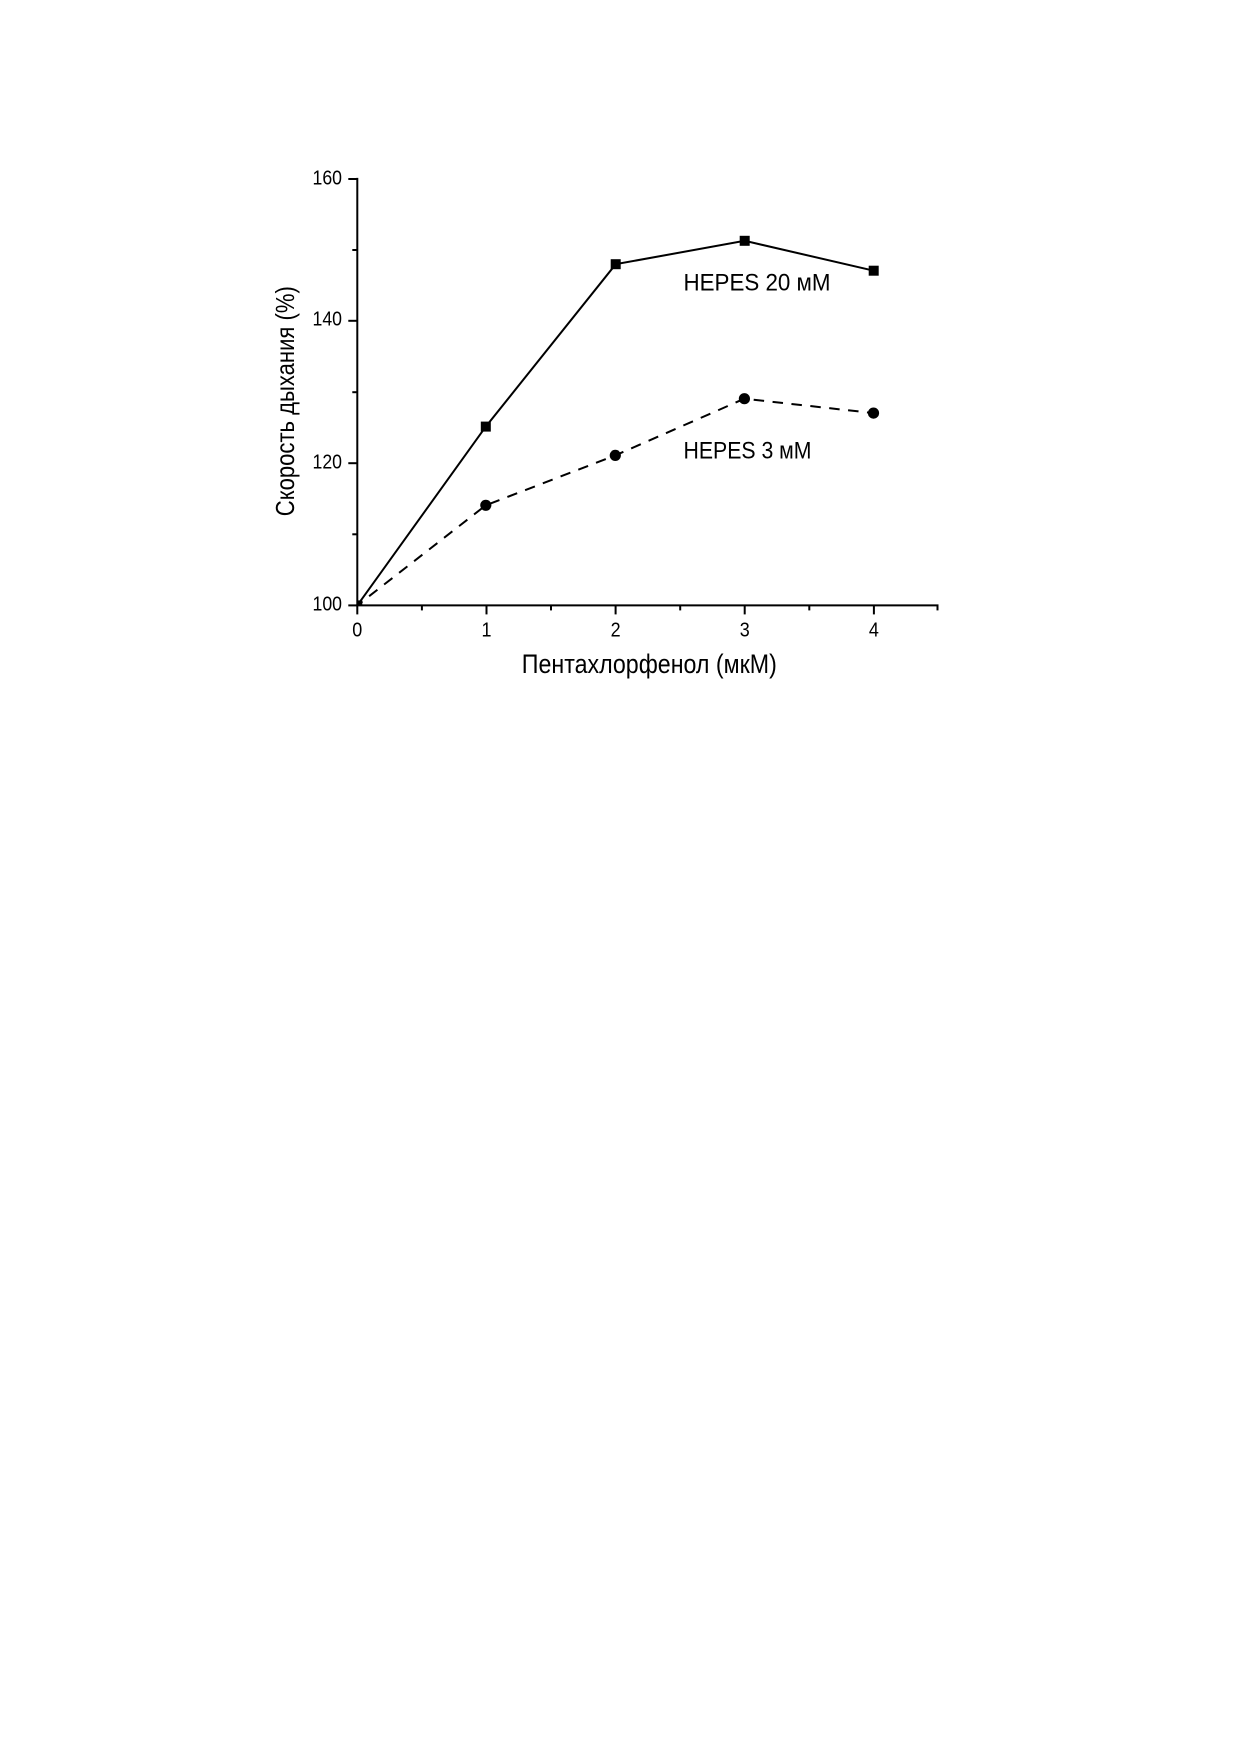 The height and width of the screenshot is (1754, 1240). I want to click on svg-text: 2, so click(616, 631).